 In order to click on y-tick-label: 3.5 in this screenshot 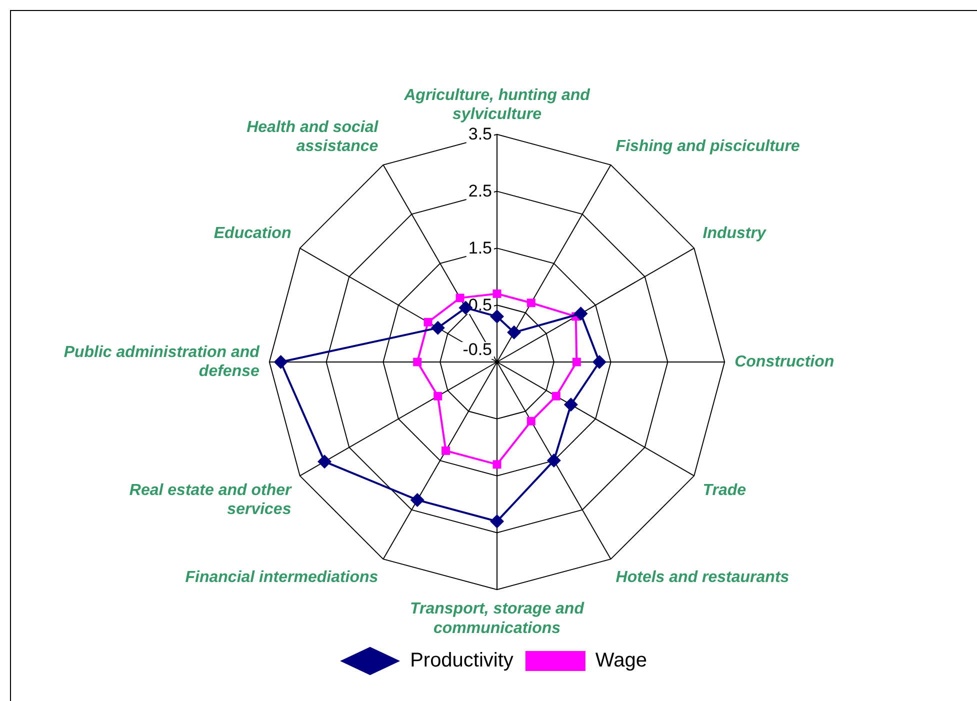, I will do `click(480, 134)`.